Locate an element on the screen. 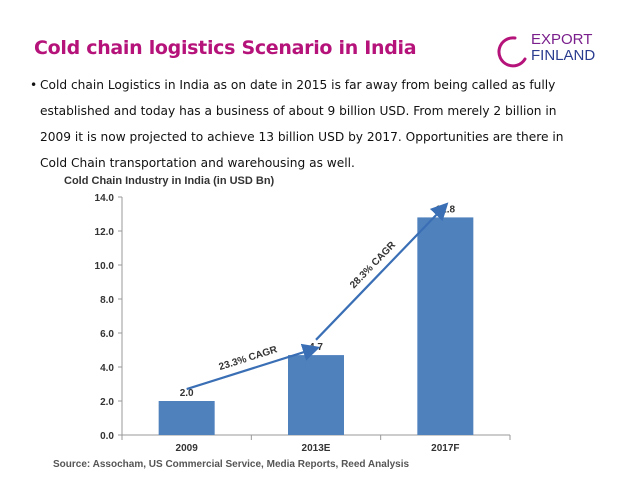 The height and width of the screenshot is (479, 638). chart-title: Cold Chain Industry in India (in USD Bn) is located at coordinates (172, 181).